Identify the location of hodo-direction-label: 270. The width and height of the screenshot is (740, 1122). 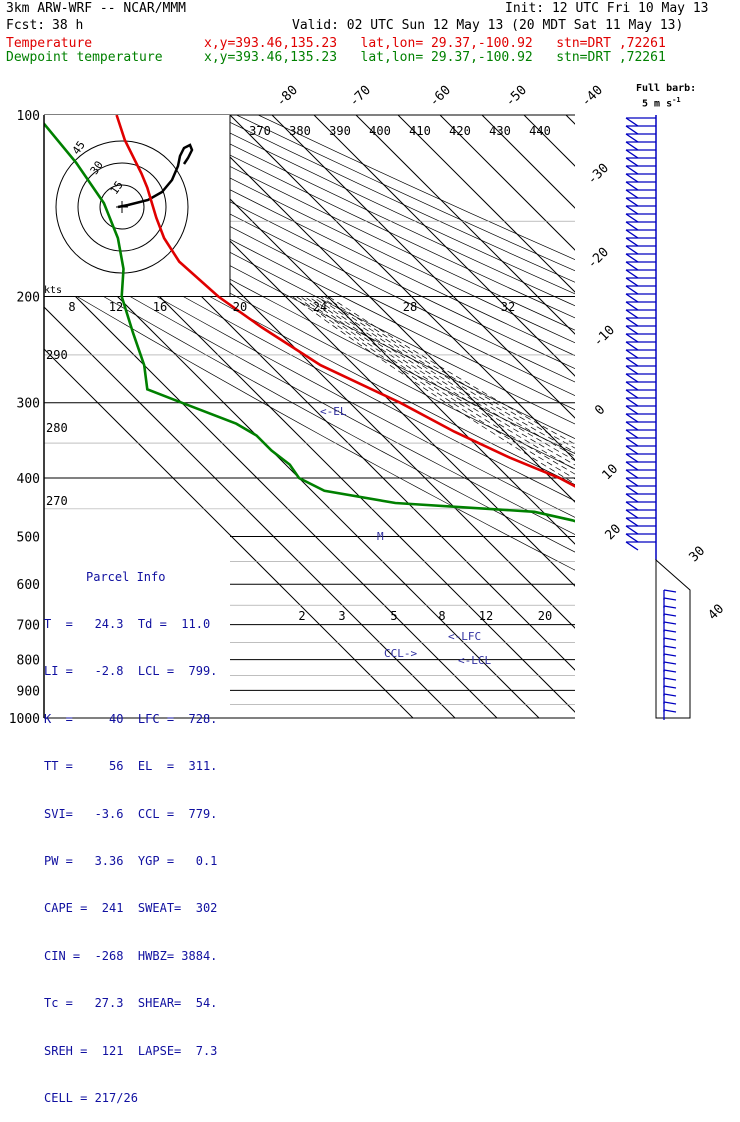
(57, 501).